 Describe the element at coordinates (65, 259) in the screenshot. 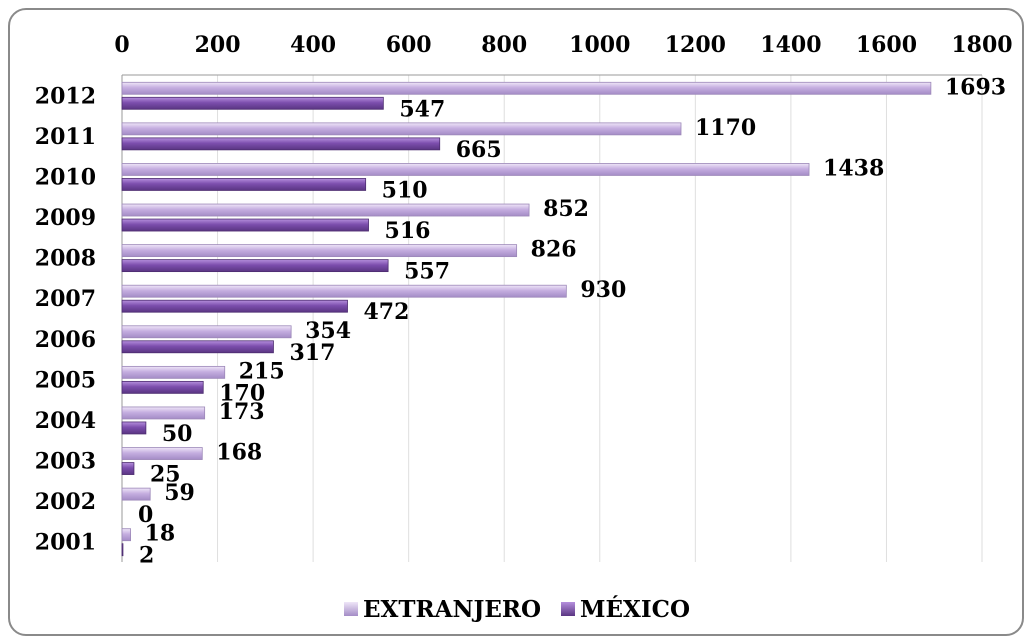

I see `y-tick-label: 2008` at that location.